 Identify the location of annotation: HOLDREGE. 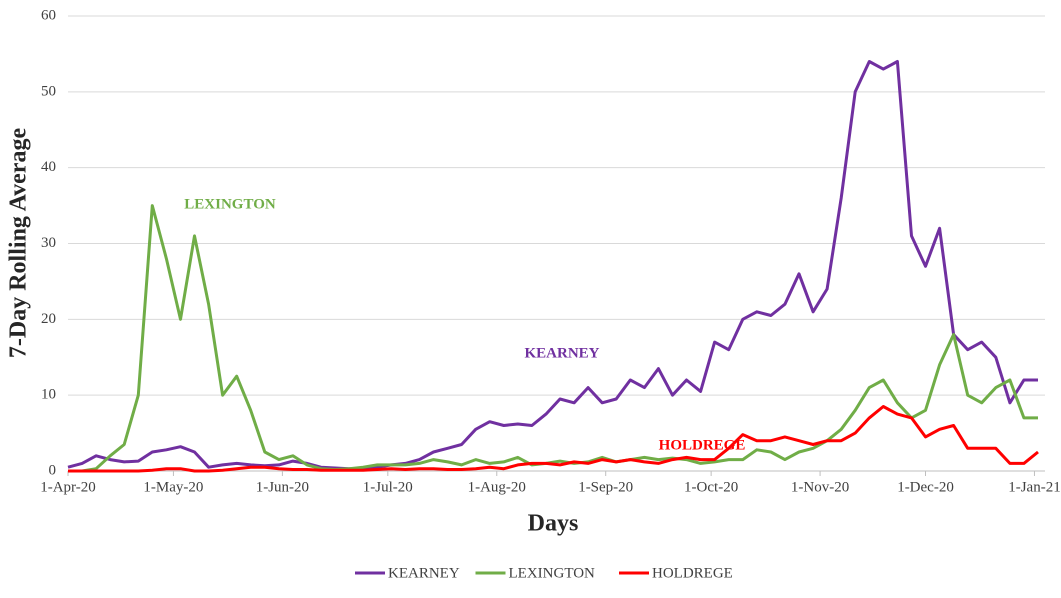
(702, 445).